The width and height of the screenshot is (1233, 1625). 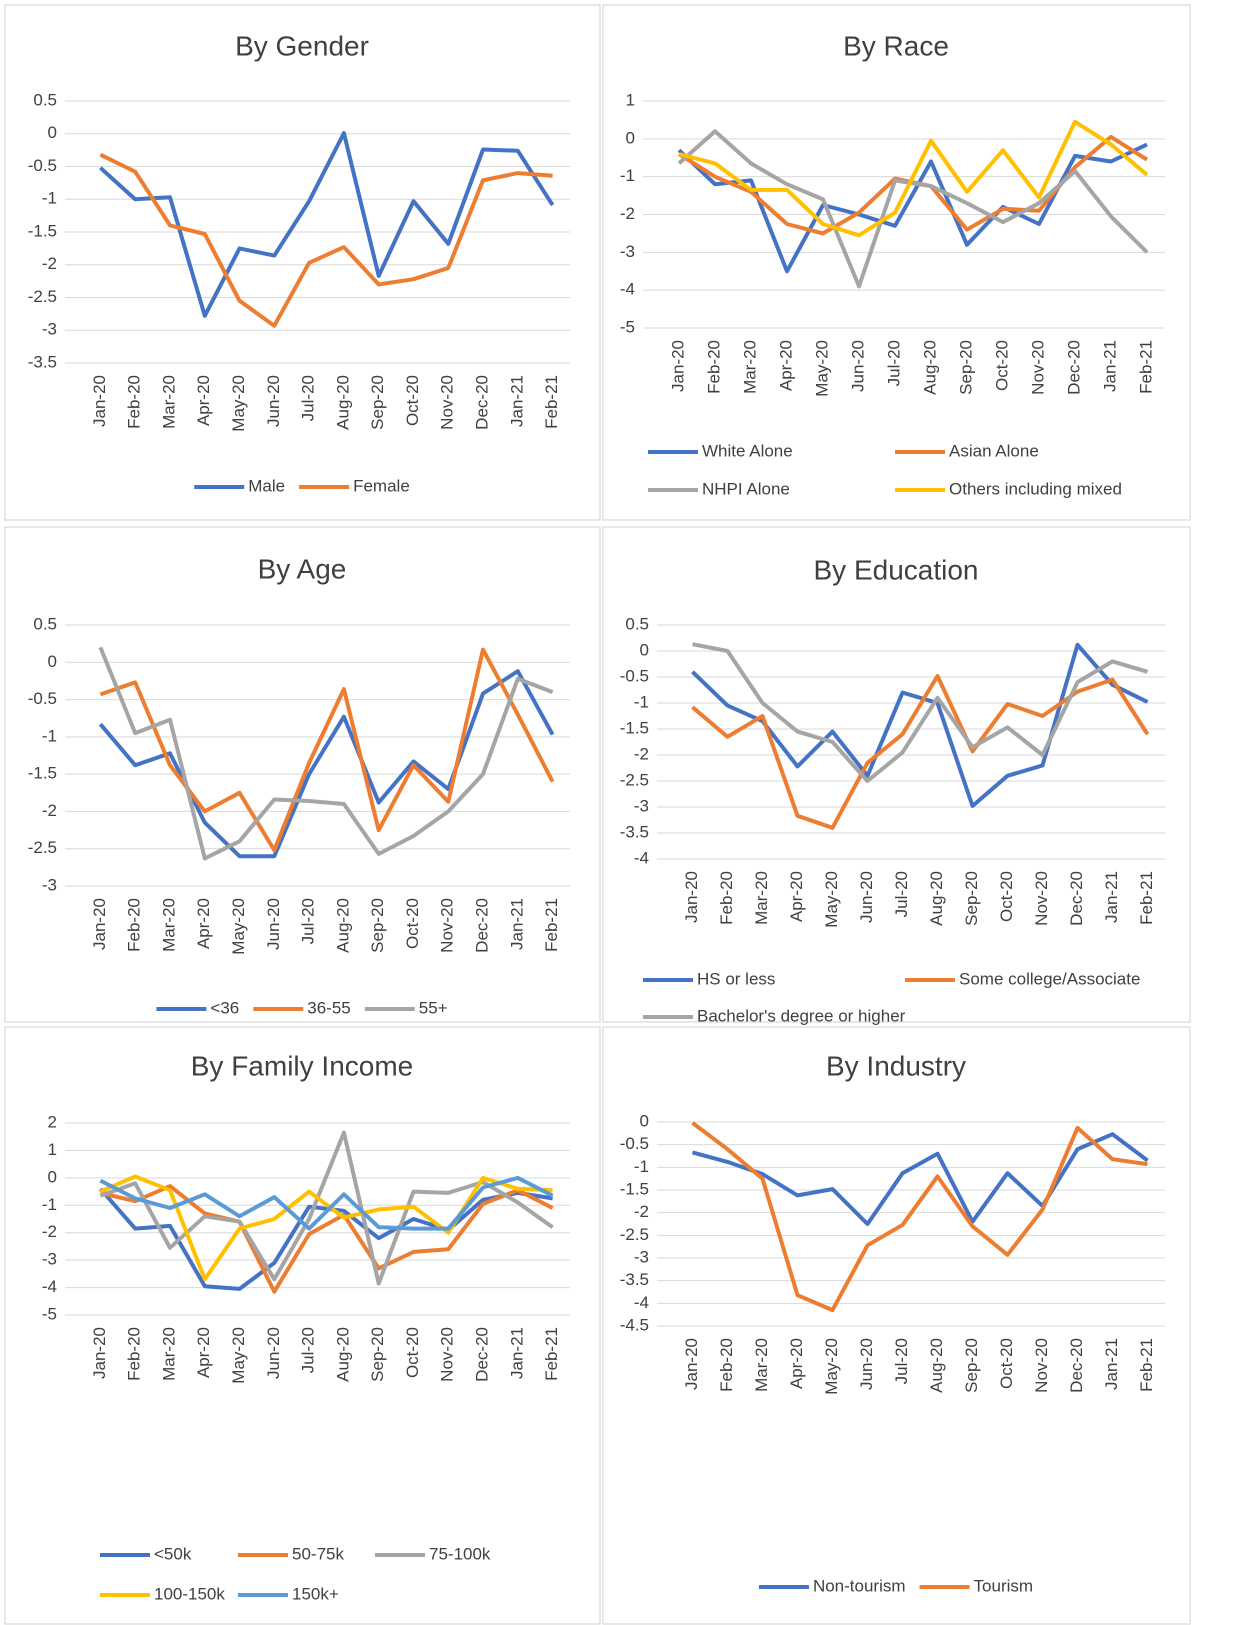 What do you see at coordinates (634, 1279) in the screenshot?
I see `y-tick-label: -3.5` at bounding box center [634, 1279].